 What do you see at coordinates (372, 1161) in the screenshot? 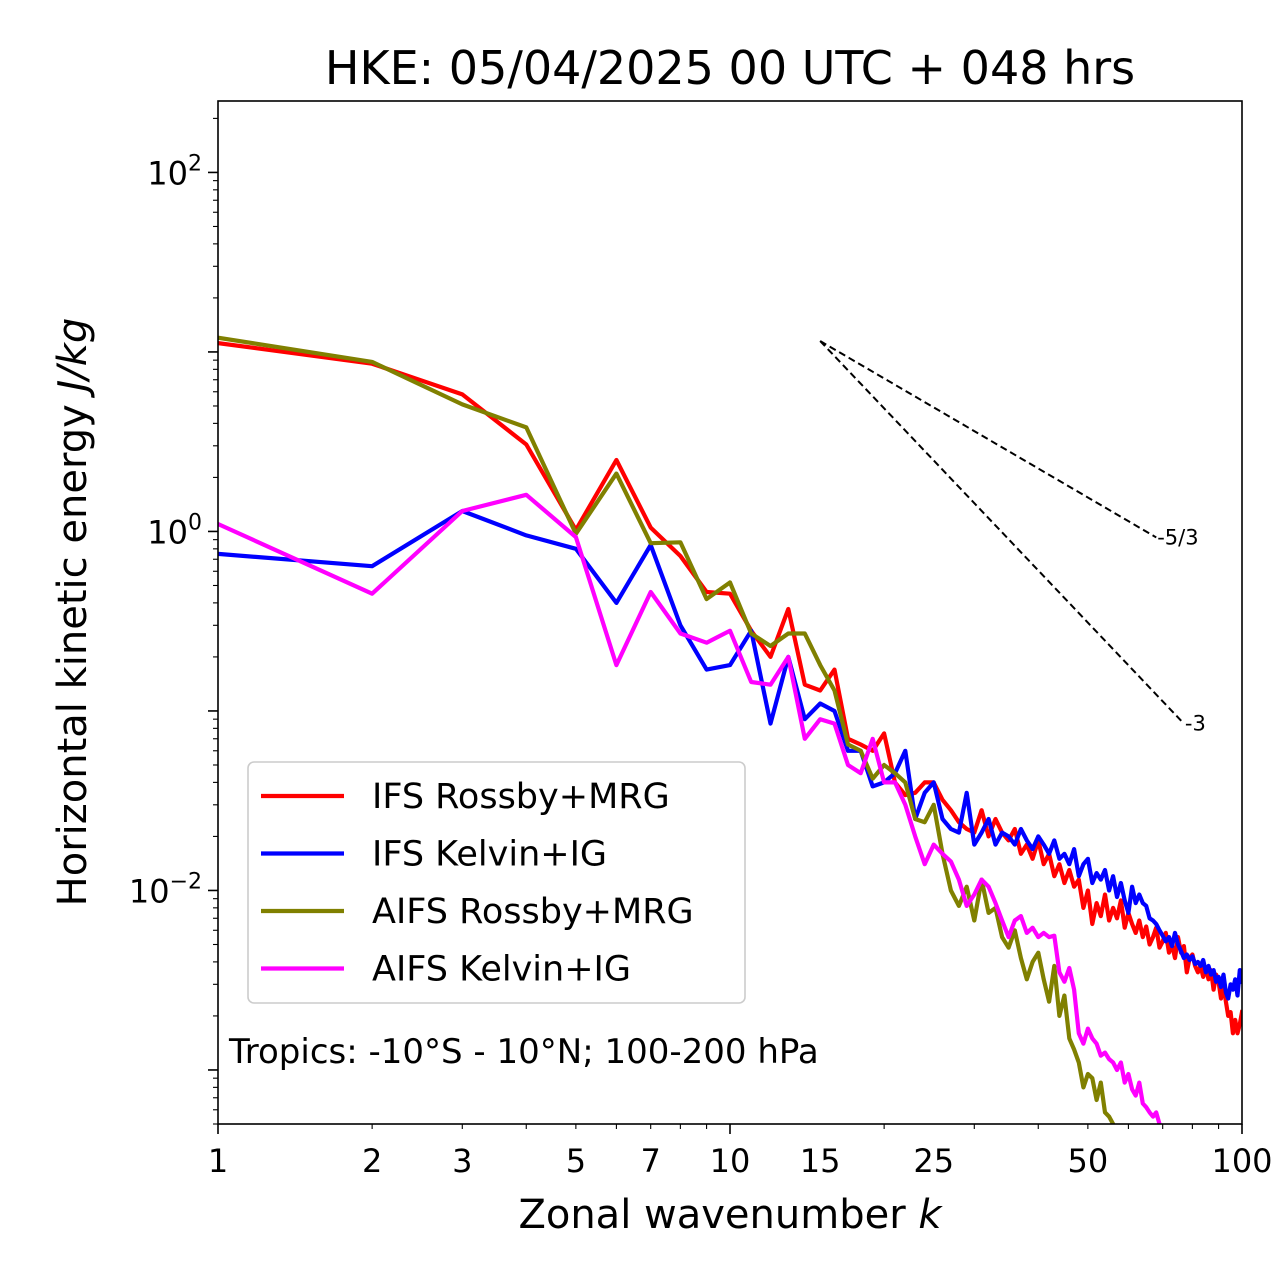
I see `x-tick-label: 2` at bounding box center [372, 1161].